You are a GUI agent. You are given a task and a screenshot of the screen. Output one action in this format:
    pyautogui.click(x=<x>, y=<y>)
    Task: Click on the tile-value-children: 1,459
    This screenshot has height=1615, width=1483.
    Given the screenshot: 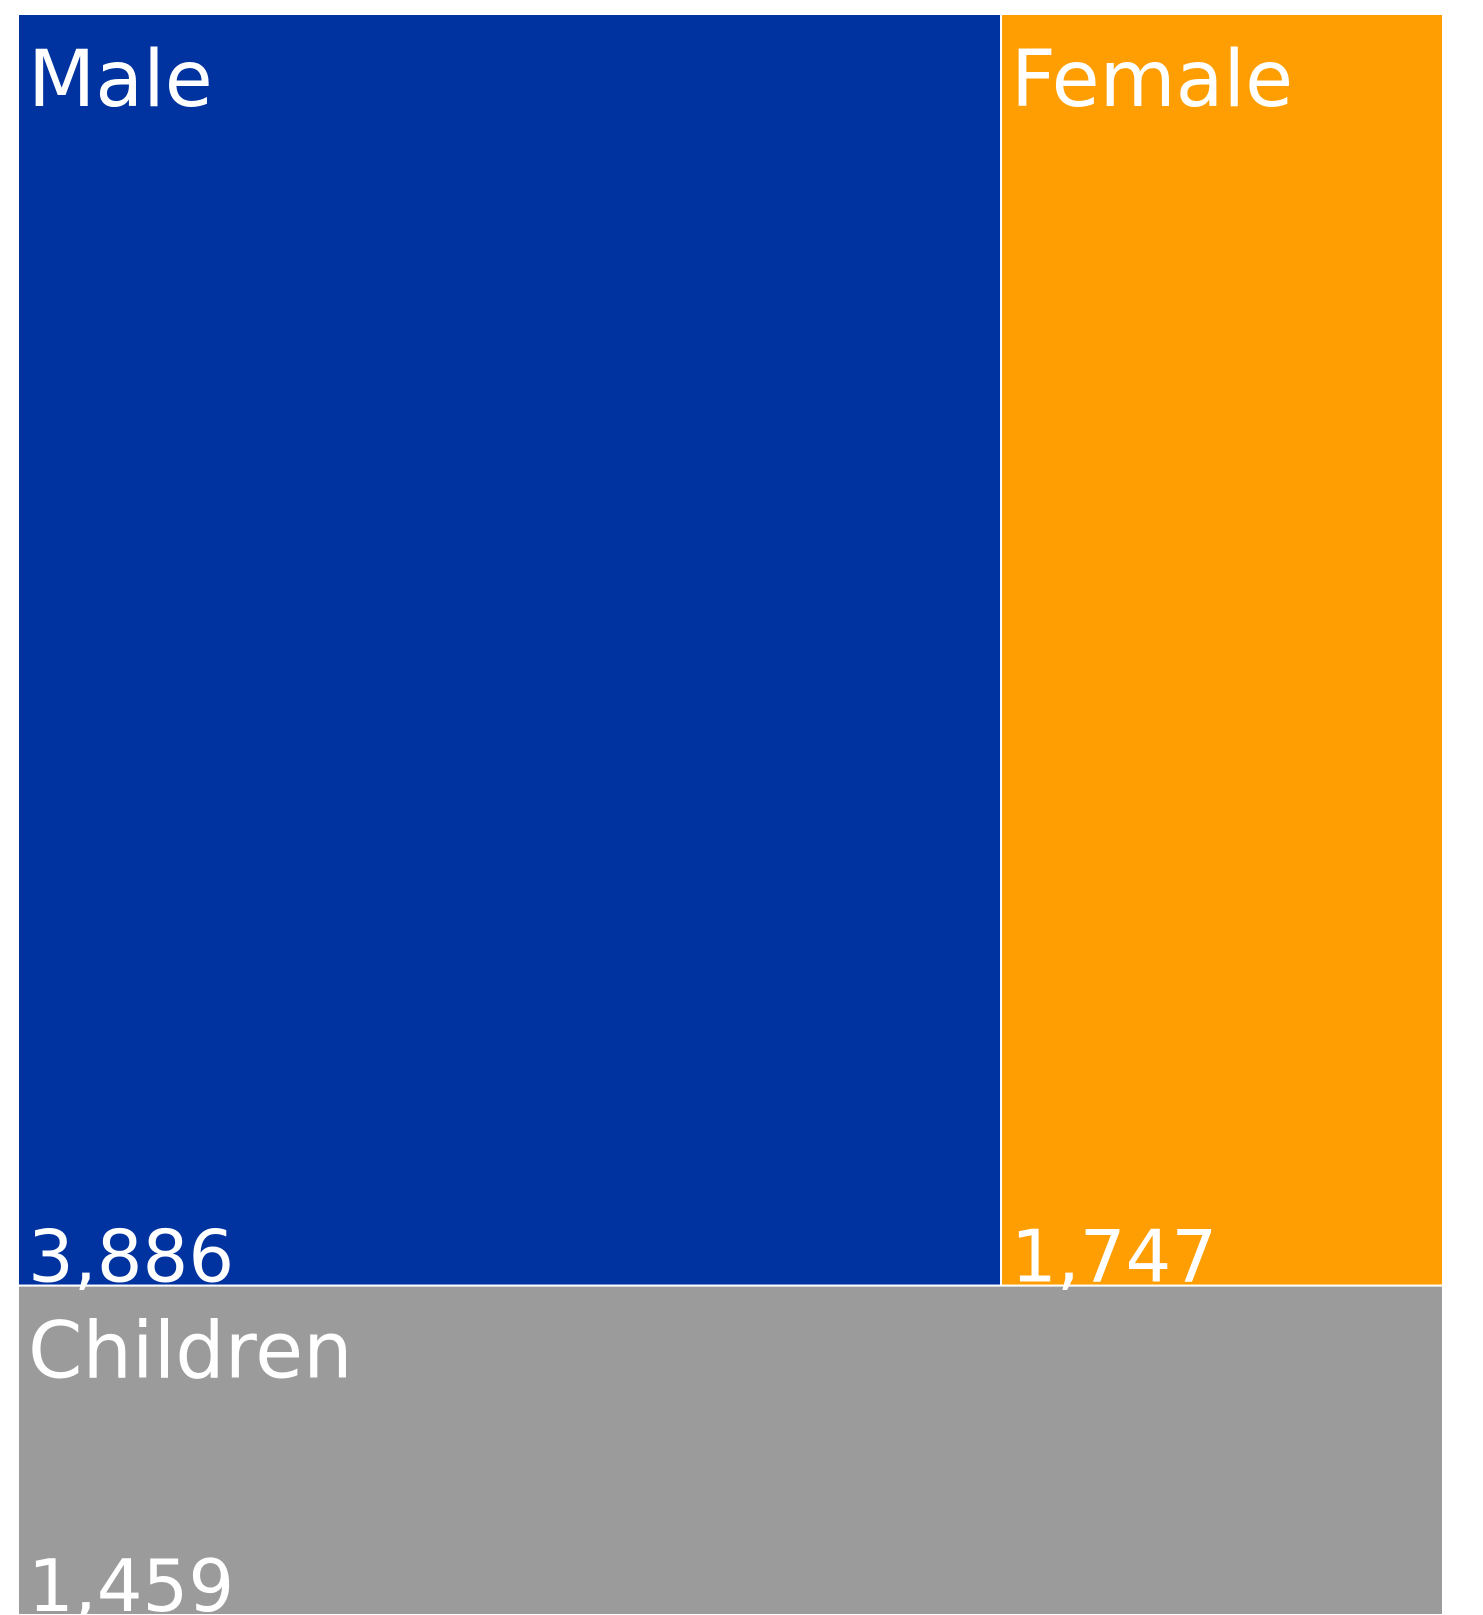 What is the action you would take?
    pyautogui.click(x=131, y=1579)
    